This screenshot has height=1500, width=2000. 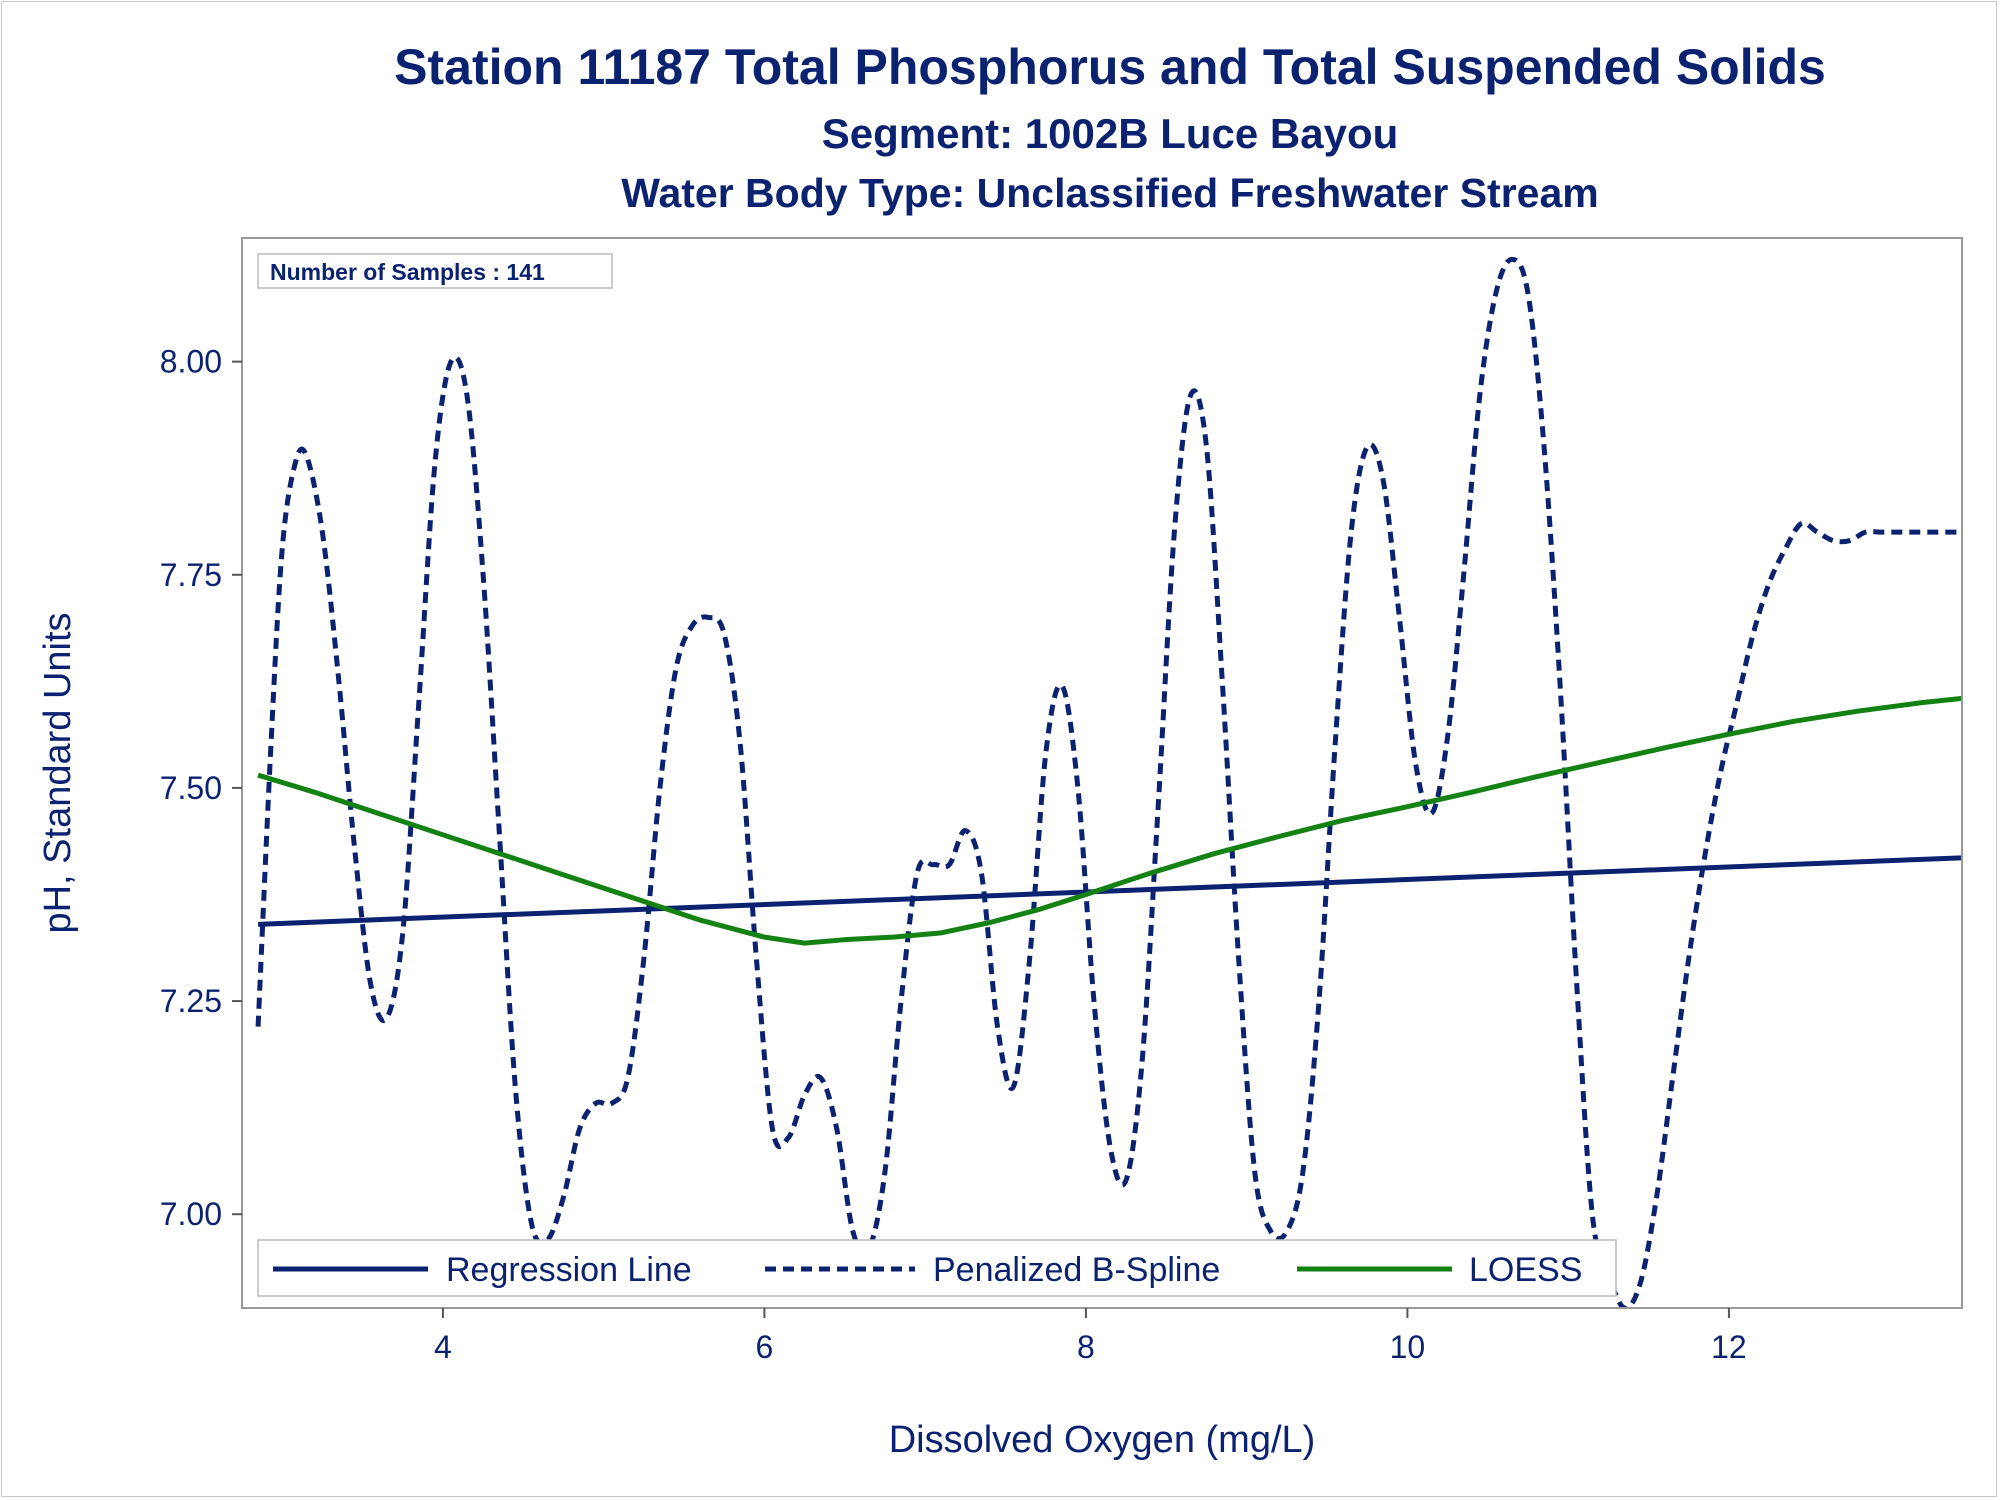 What do you see at coordinates (1109, 891) in the screenshot?
I see `regression-line` at bounding box center [1109, 891].